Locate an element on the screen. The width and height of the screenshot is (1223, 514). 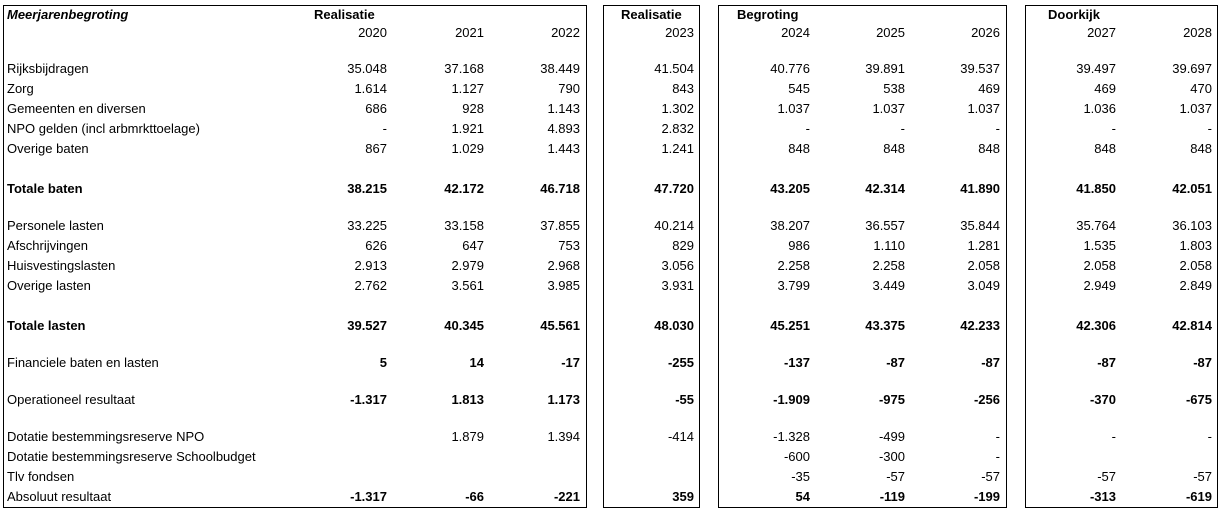
cell-value: 626 is located at coordinates (376, 245).